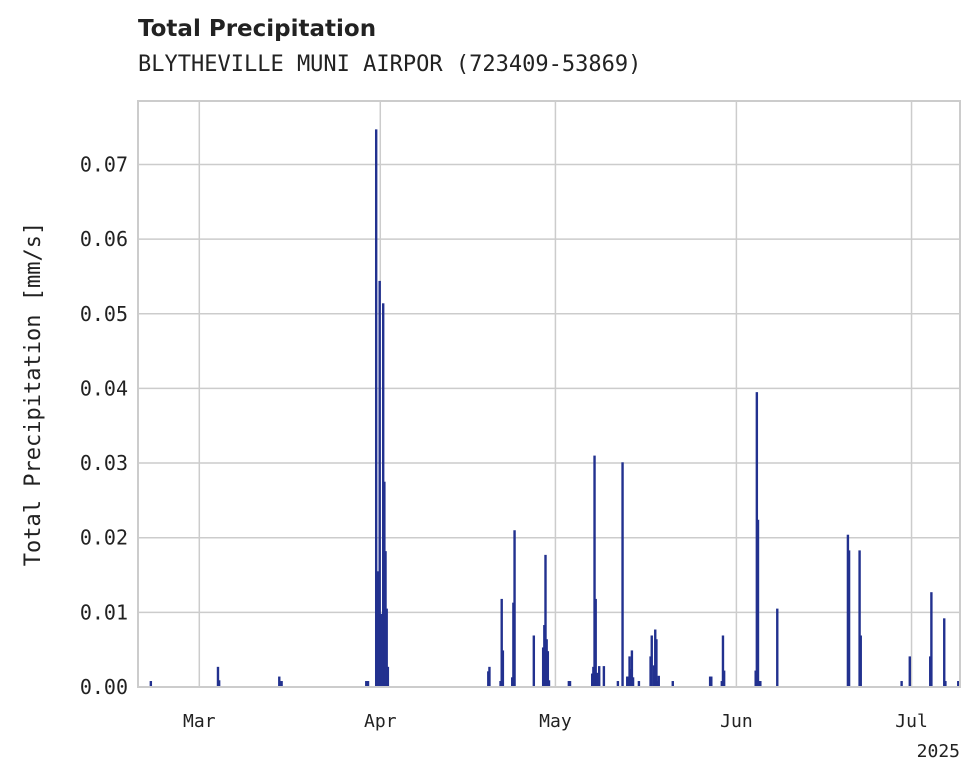  Describe the element at coordinates (33, 394) in the screenshot. I see `y-axis-label: Total Precipitation [mm/s]` at that location.